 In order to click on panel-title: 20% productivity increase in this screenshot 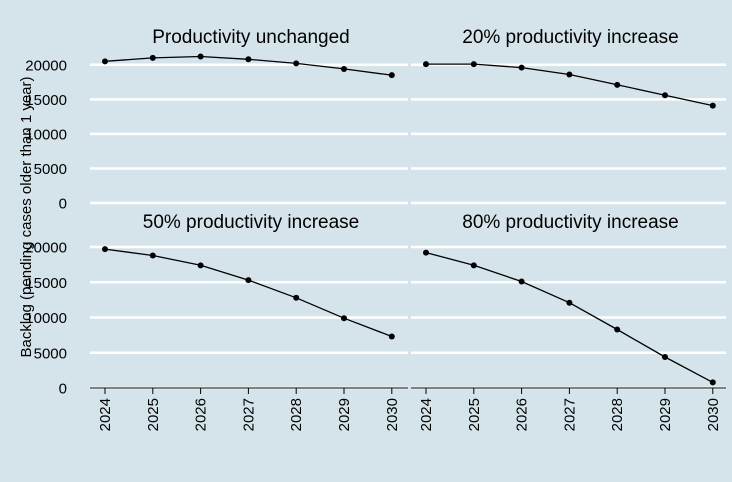, I will do `click(570, 37)`.